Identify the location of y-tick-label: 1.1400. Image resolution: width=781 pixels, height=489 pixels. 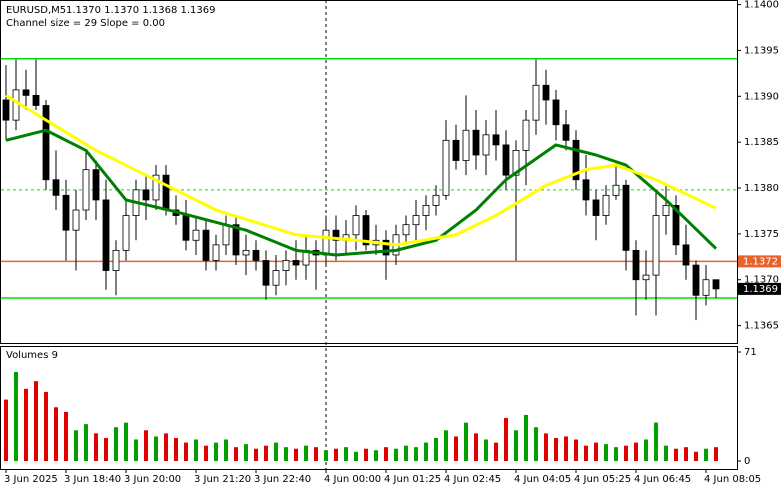
(761, 5).